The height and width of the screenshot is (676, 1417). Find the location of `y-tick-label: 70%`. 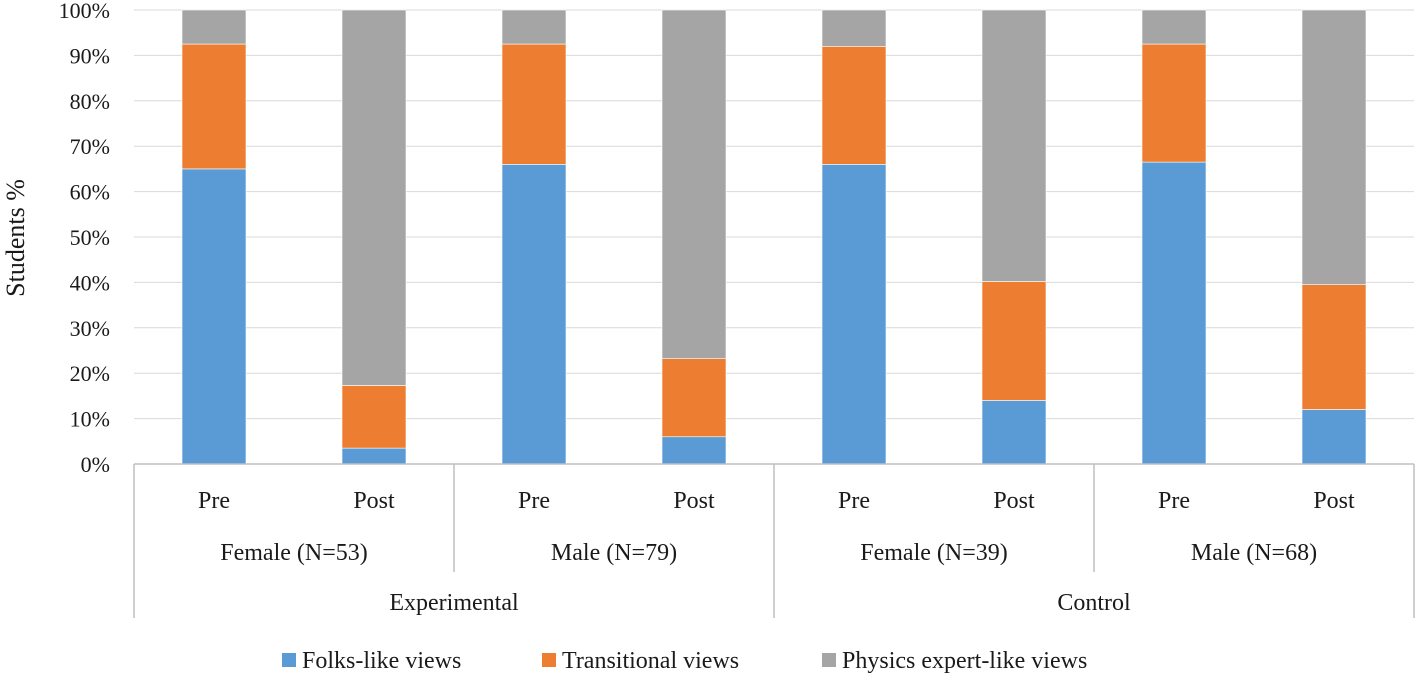

y-tick-label: 70% is located at coordinates (90, 146).